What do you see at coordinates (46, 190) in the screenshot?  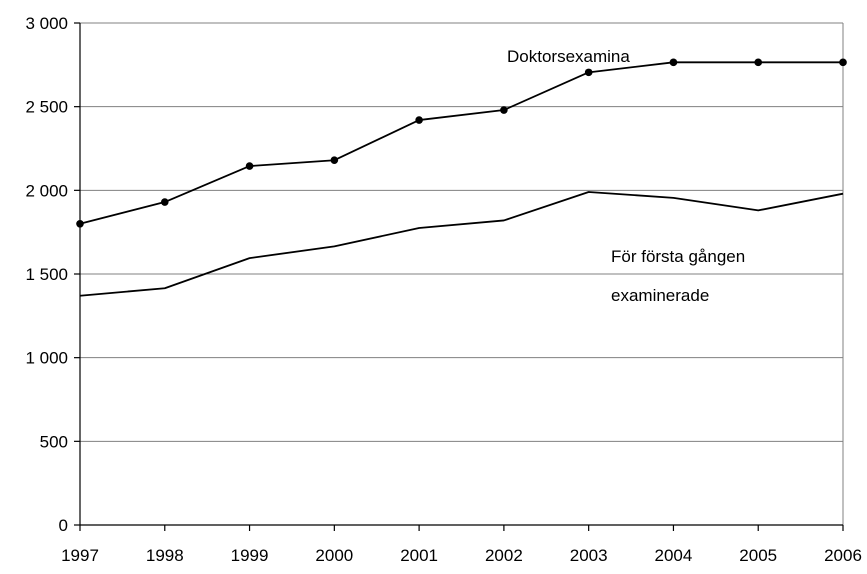 I see `y-tick-label: 2 000` at bounding box center [46, 190].